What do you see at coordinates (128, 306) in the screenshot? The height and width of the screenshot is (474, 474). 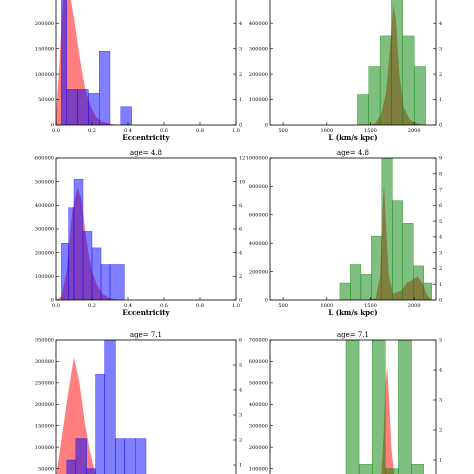 I see `x-tick-label: 0.4` at bounding box center [128, 306].